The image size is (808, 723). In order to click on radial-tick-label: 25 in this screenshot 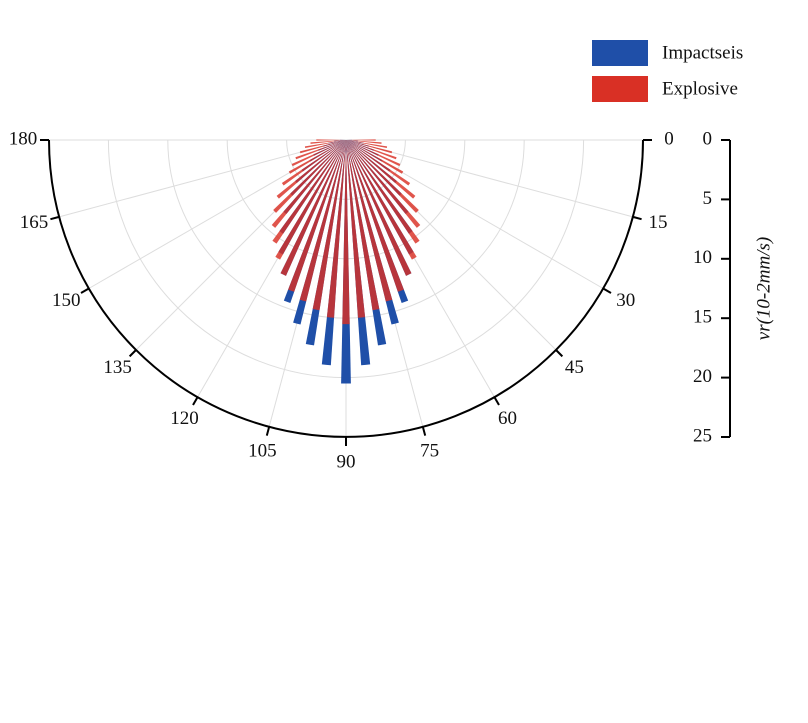, I will do `click(702, 435)`.